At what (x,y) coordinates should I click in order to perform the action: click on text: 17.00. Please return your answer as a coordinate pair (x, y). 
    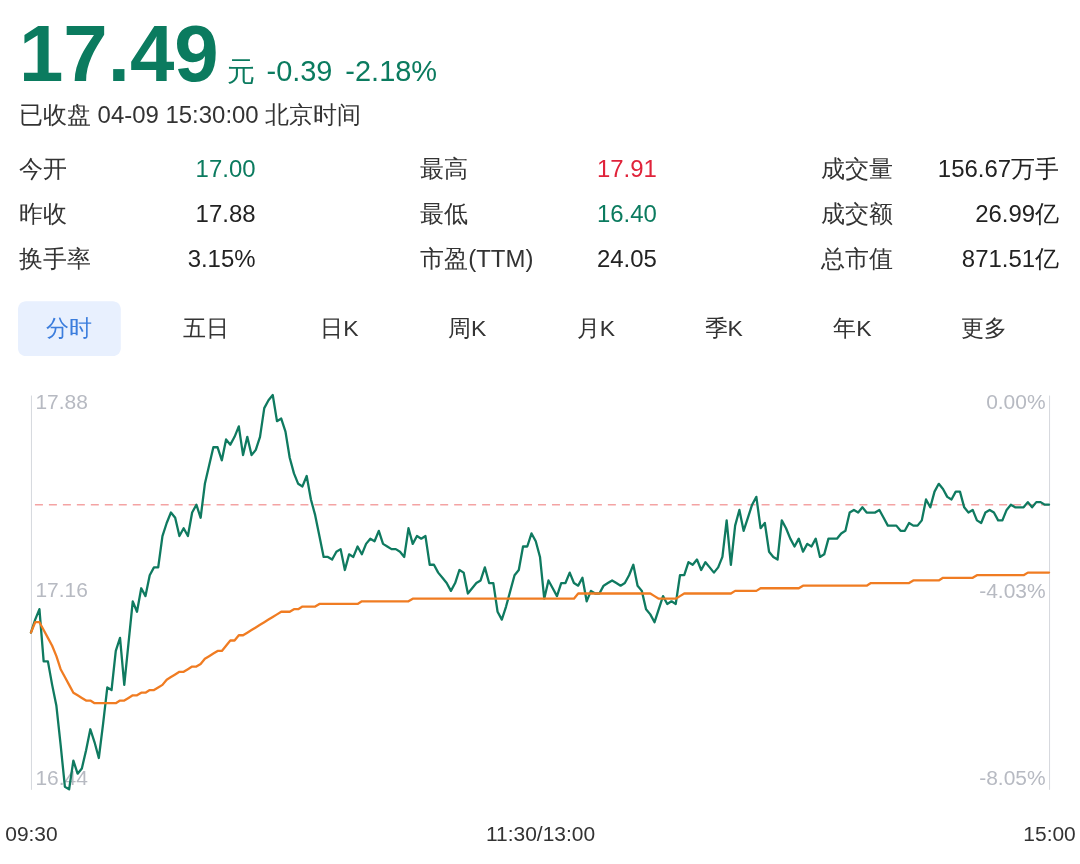
    Looking at the image, I should click on (225, 169).